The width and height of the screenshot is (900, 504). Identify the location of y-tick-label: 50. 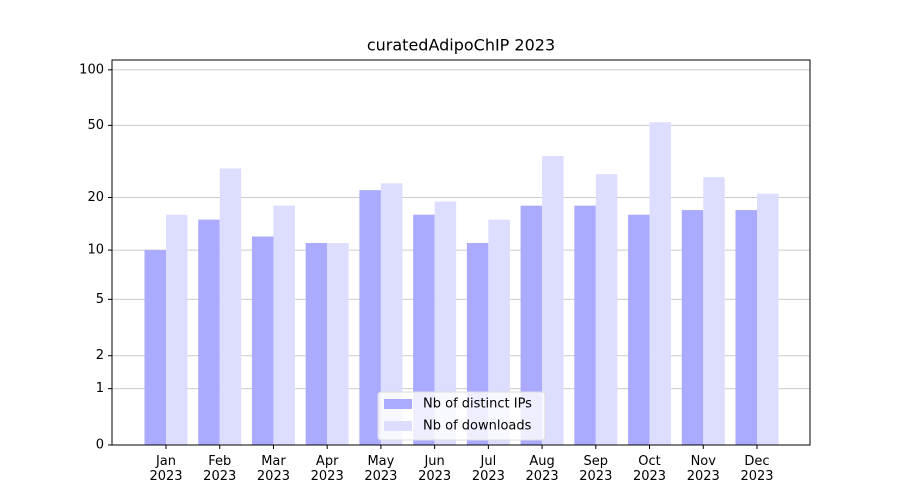
(95, 125).